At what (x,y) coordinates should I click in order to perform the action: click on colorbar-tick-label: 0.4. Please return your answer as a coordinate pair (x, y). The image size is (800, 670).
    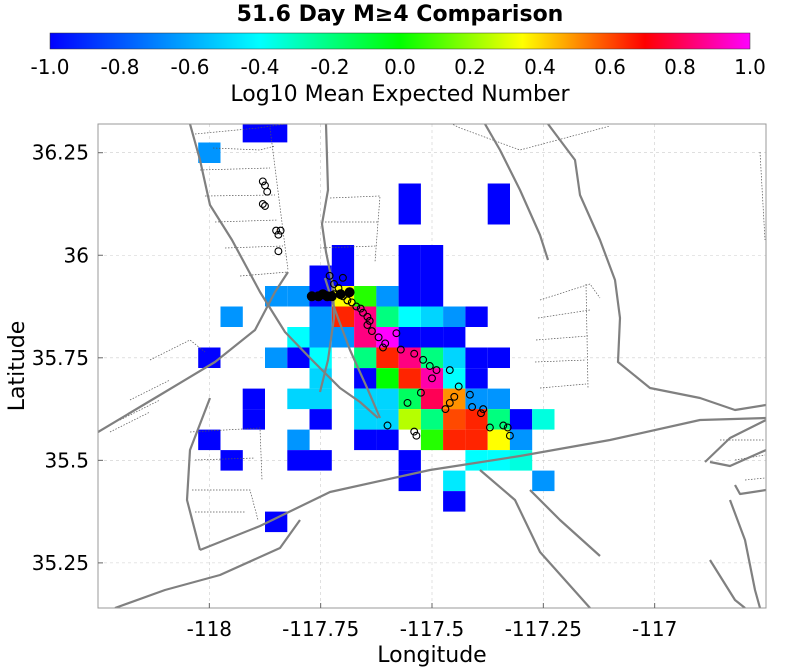
    Looking at the image, I should click on (540, 67).